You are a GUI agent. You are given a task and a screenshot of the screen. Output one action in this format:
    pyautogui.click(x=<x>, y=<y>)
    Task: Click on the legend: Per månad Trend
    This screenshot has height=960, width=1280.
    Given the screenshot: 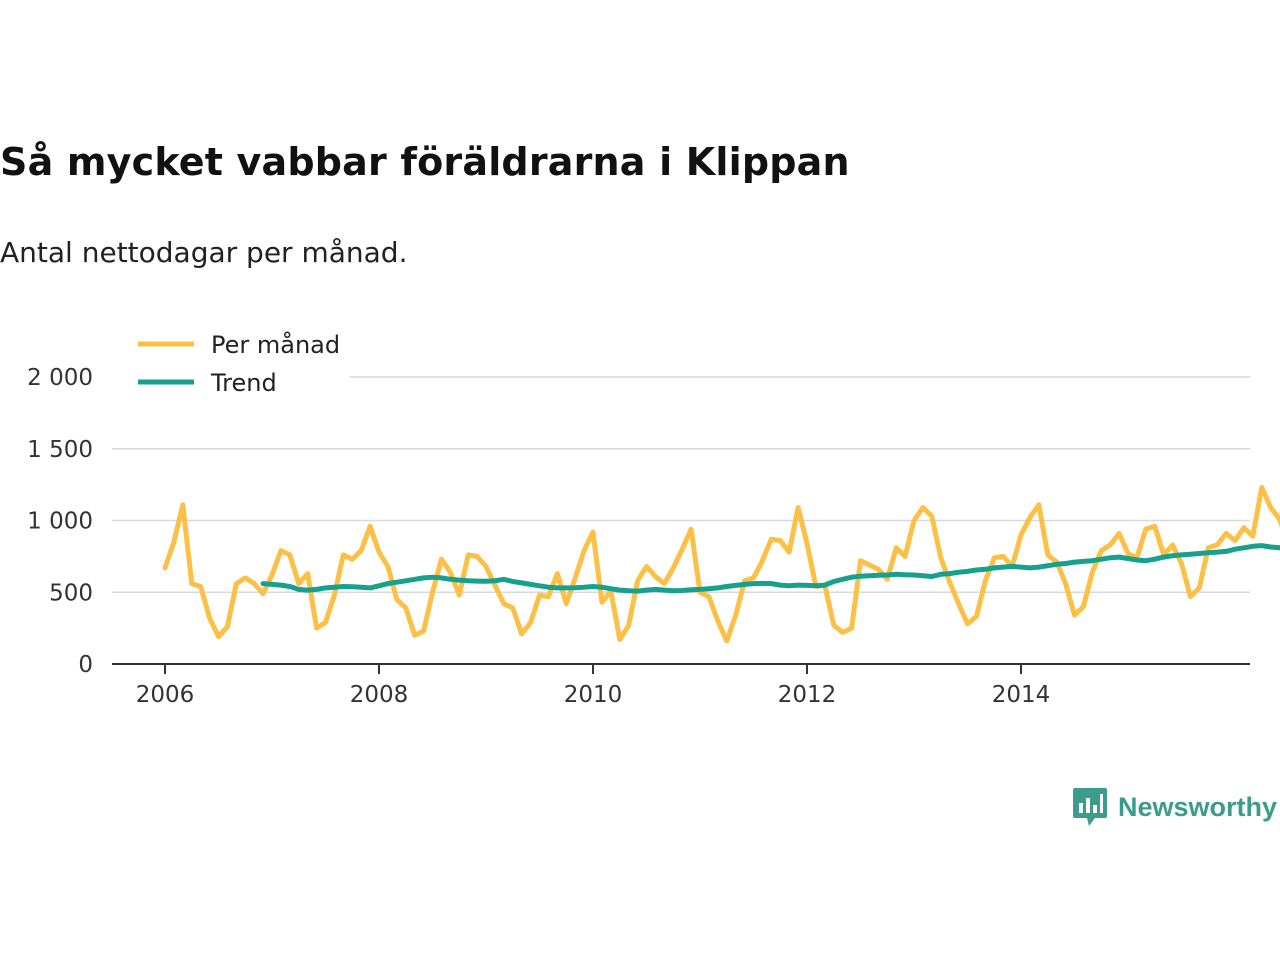 What is the action you would take?
    pyautogui.click(x=235, y=364)
    